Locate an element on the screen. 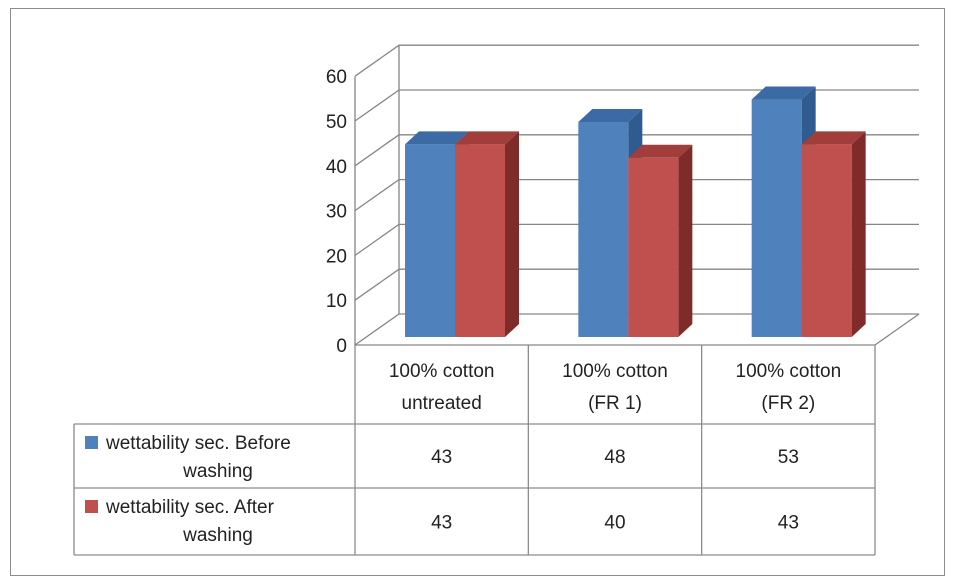  series-name: wettability sec. Before is located at coordinates (198, 443).